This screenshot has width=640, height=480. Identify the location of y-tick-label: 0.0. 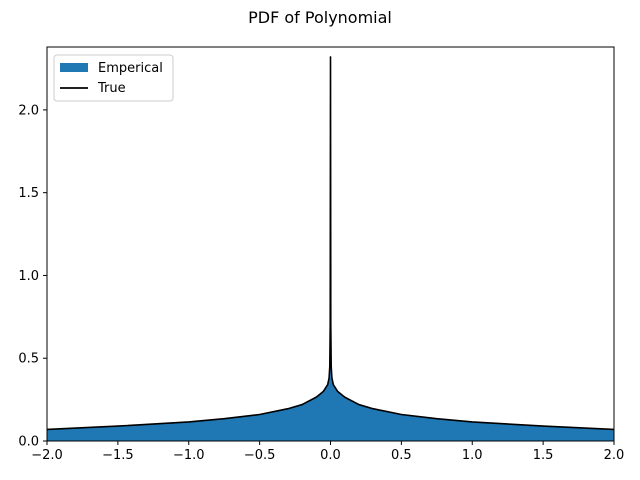
(28, 442).